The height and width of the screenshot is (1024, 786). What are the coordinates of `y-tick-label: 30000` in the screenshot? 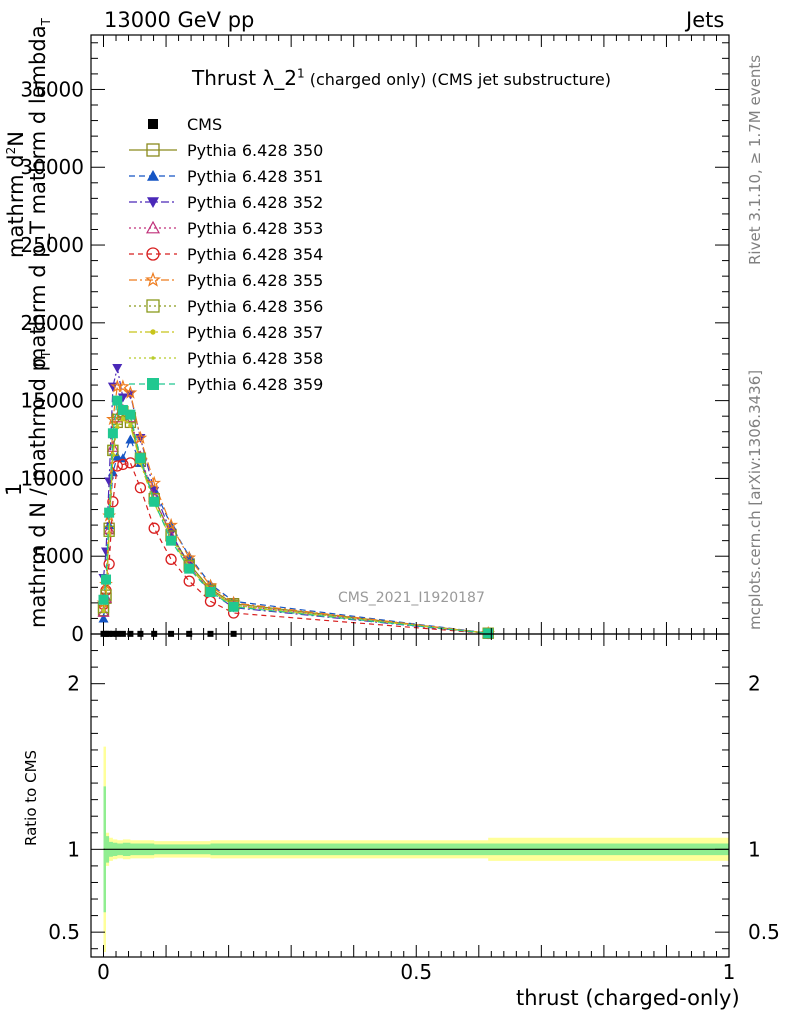 It's located at (52, 167).